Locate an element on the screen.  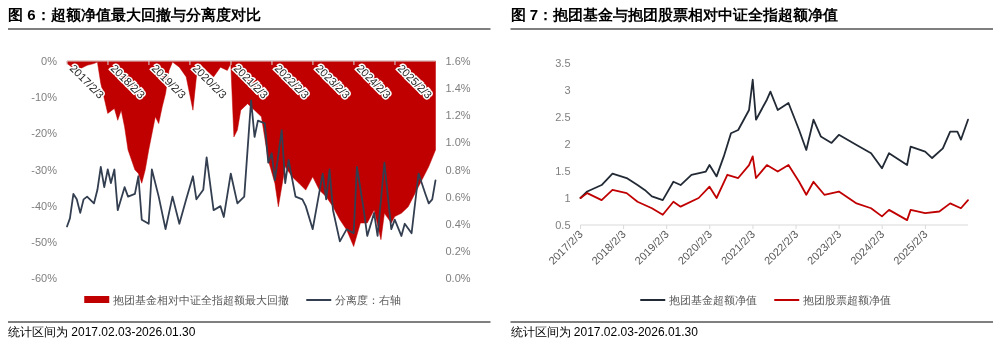
y-tick-label: -40% is located at coordinates (44, 205).